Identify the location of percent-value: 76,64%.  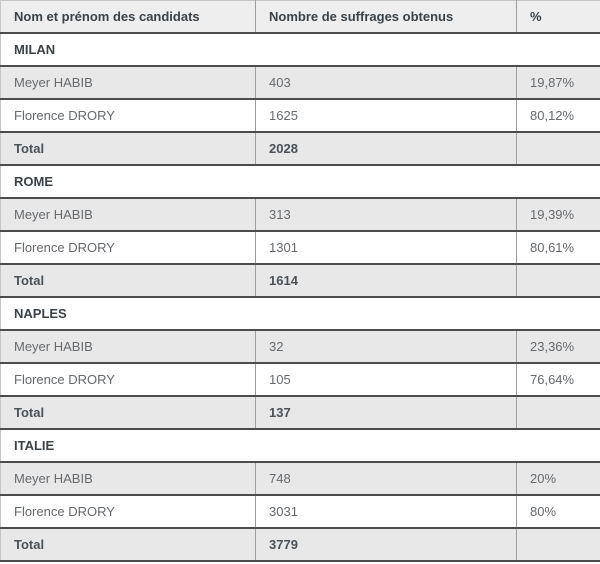
(558, 379).